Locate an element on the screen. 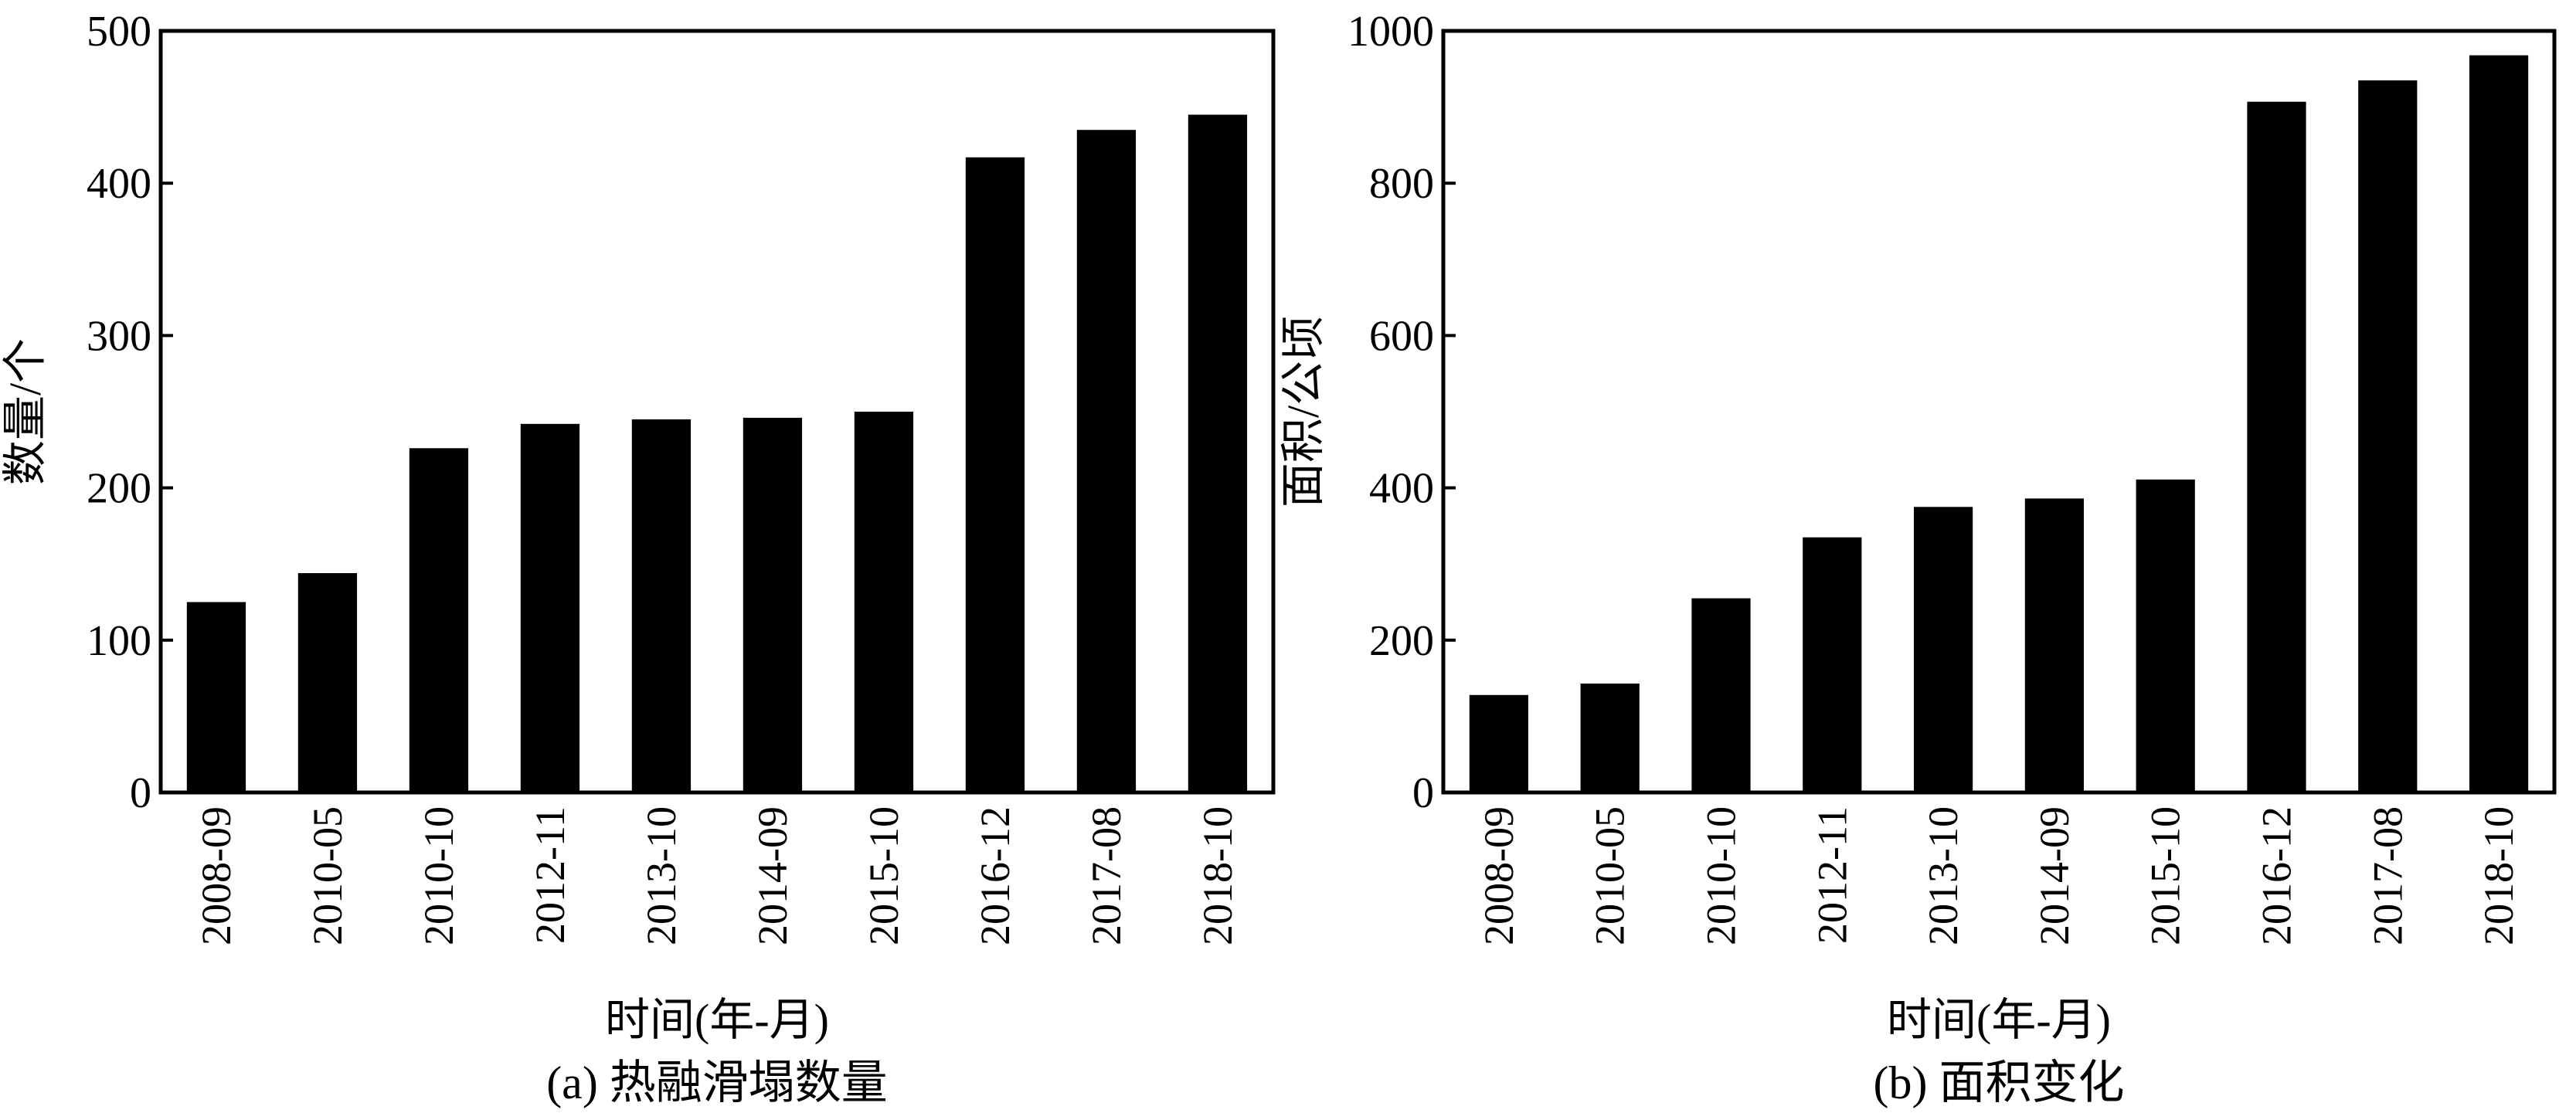  y-axis-title: 面积/公顷 is located at coordinates (1303, 411).